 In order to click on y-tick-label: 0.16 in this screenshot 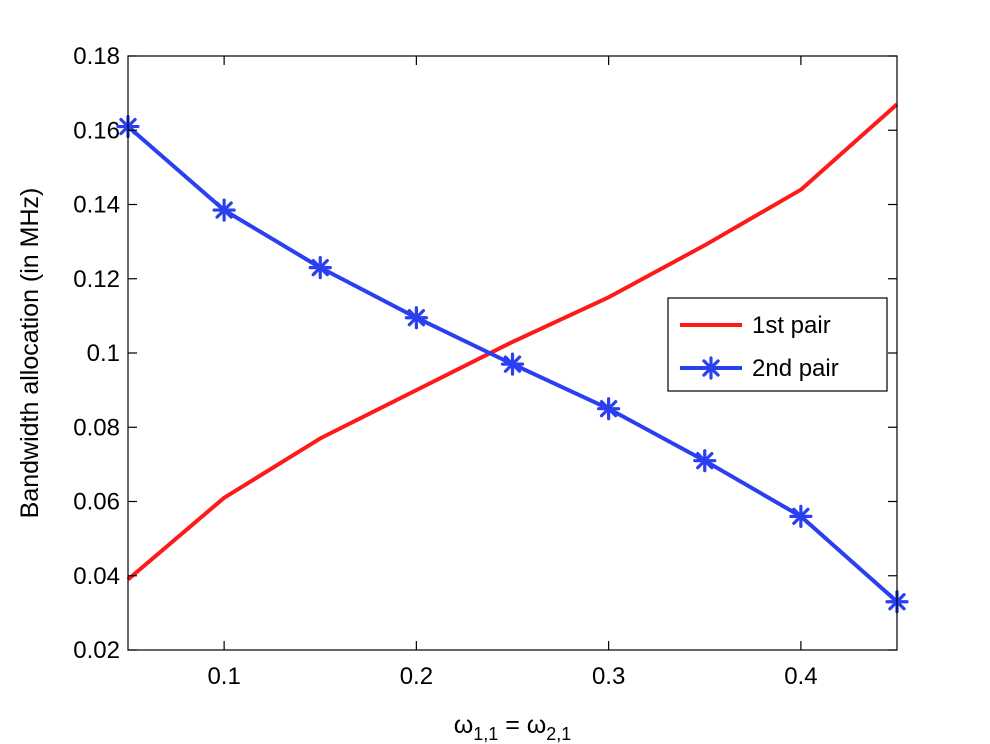, I will do `click(96, 130)`.